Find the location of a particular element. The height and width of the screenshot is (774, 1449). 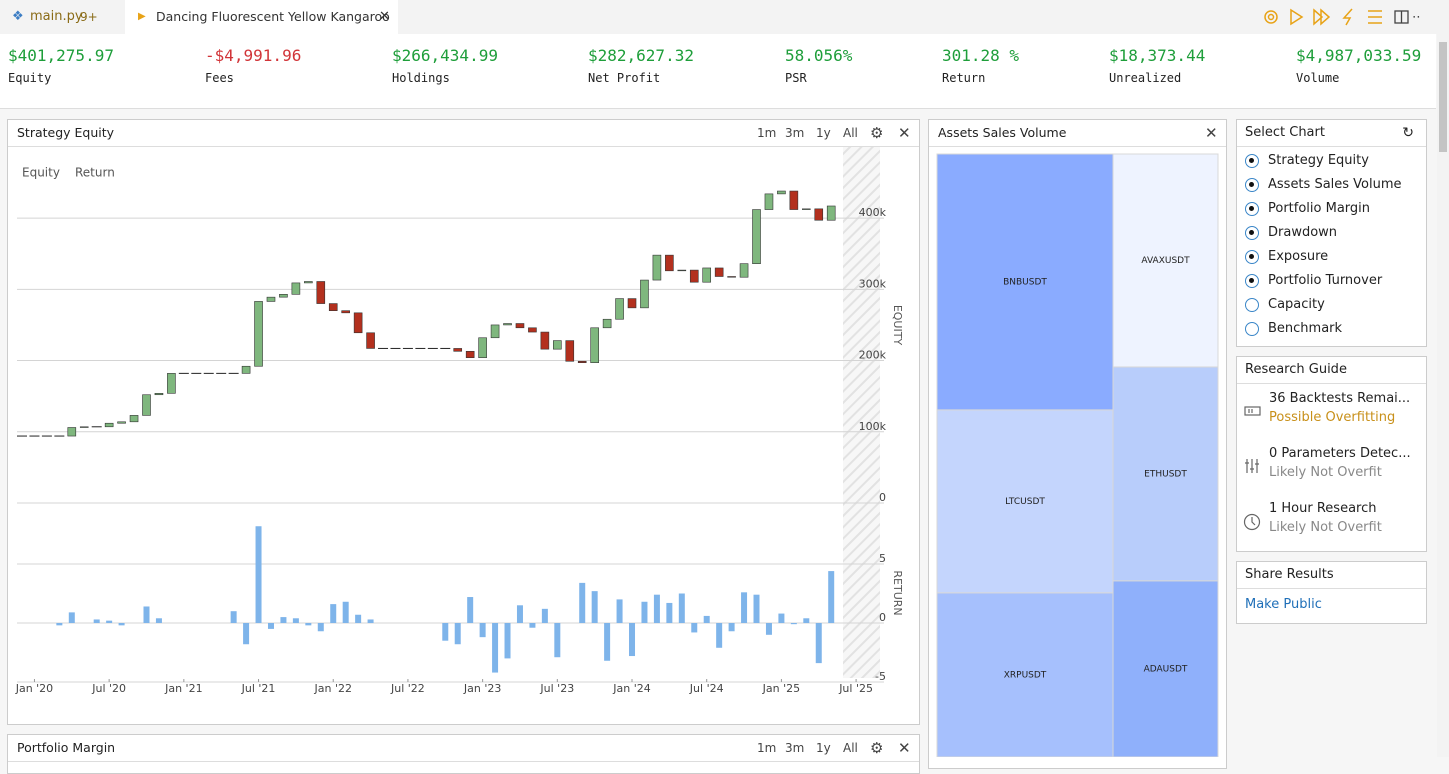

tab: ▶ Dancing Fluorescent Yellow Kangaroo ✕ is located at coordinates (261, 17).